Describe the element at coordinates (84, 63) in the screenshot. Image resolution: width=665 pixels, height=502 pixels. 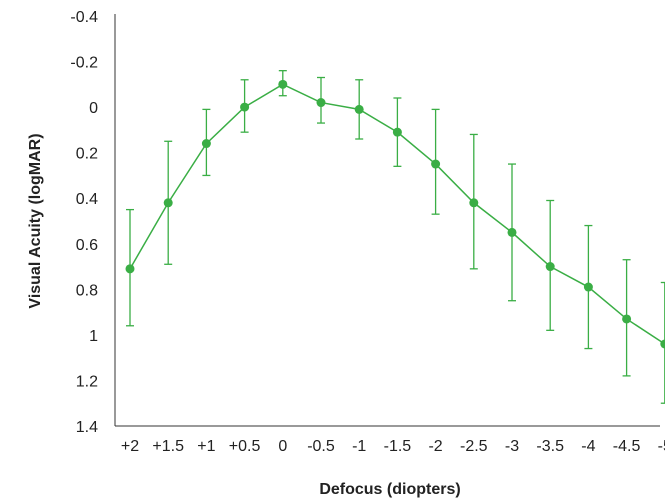
I see `y-tick-label: -0.2` at that location.